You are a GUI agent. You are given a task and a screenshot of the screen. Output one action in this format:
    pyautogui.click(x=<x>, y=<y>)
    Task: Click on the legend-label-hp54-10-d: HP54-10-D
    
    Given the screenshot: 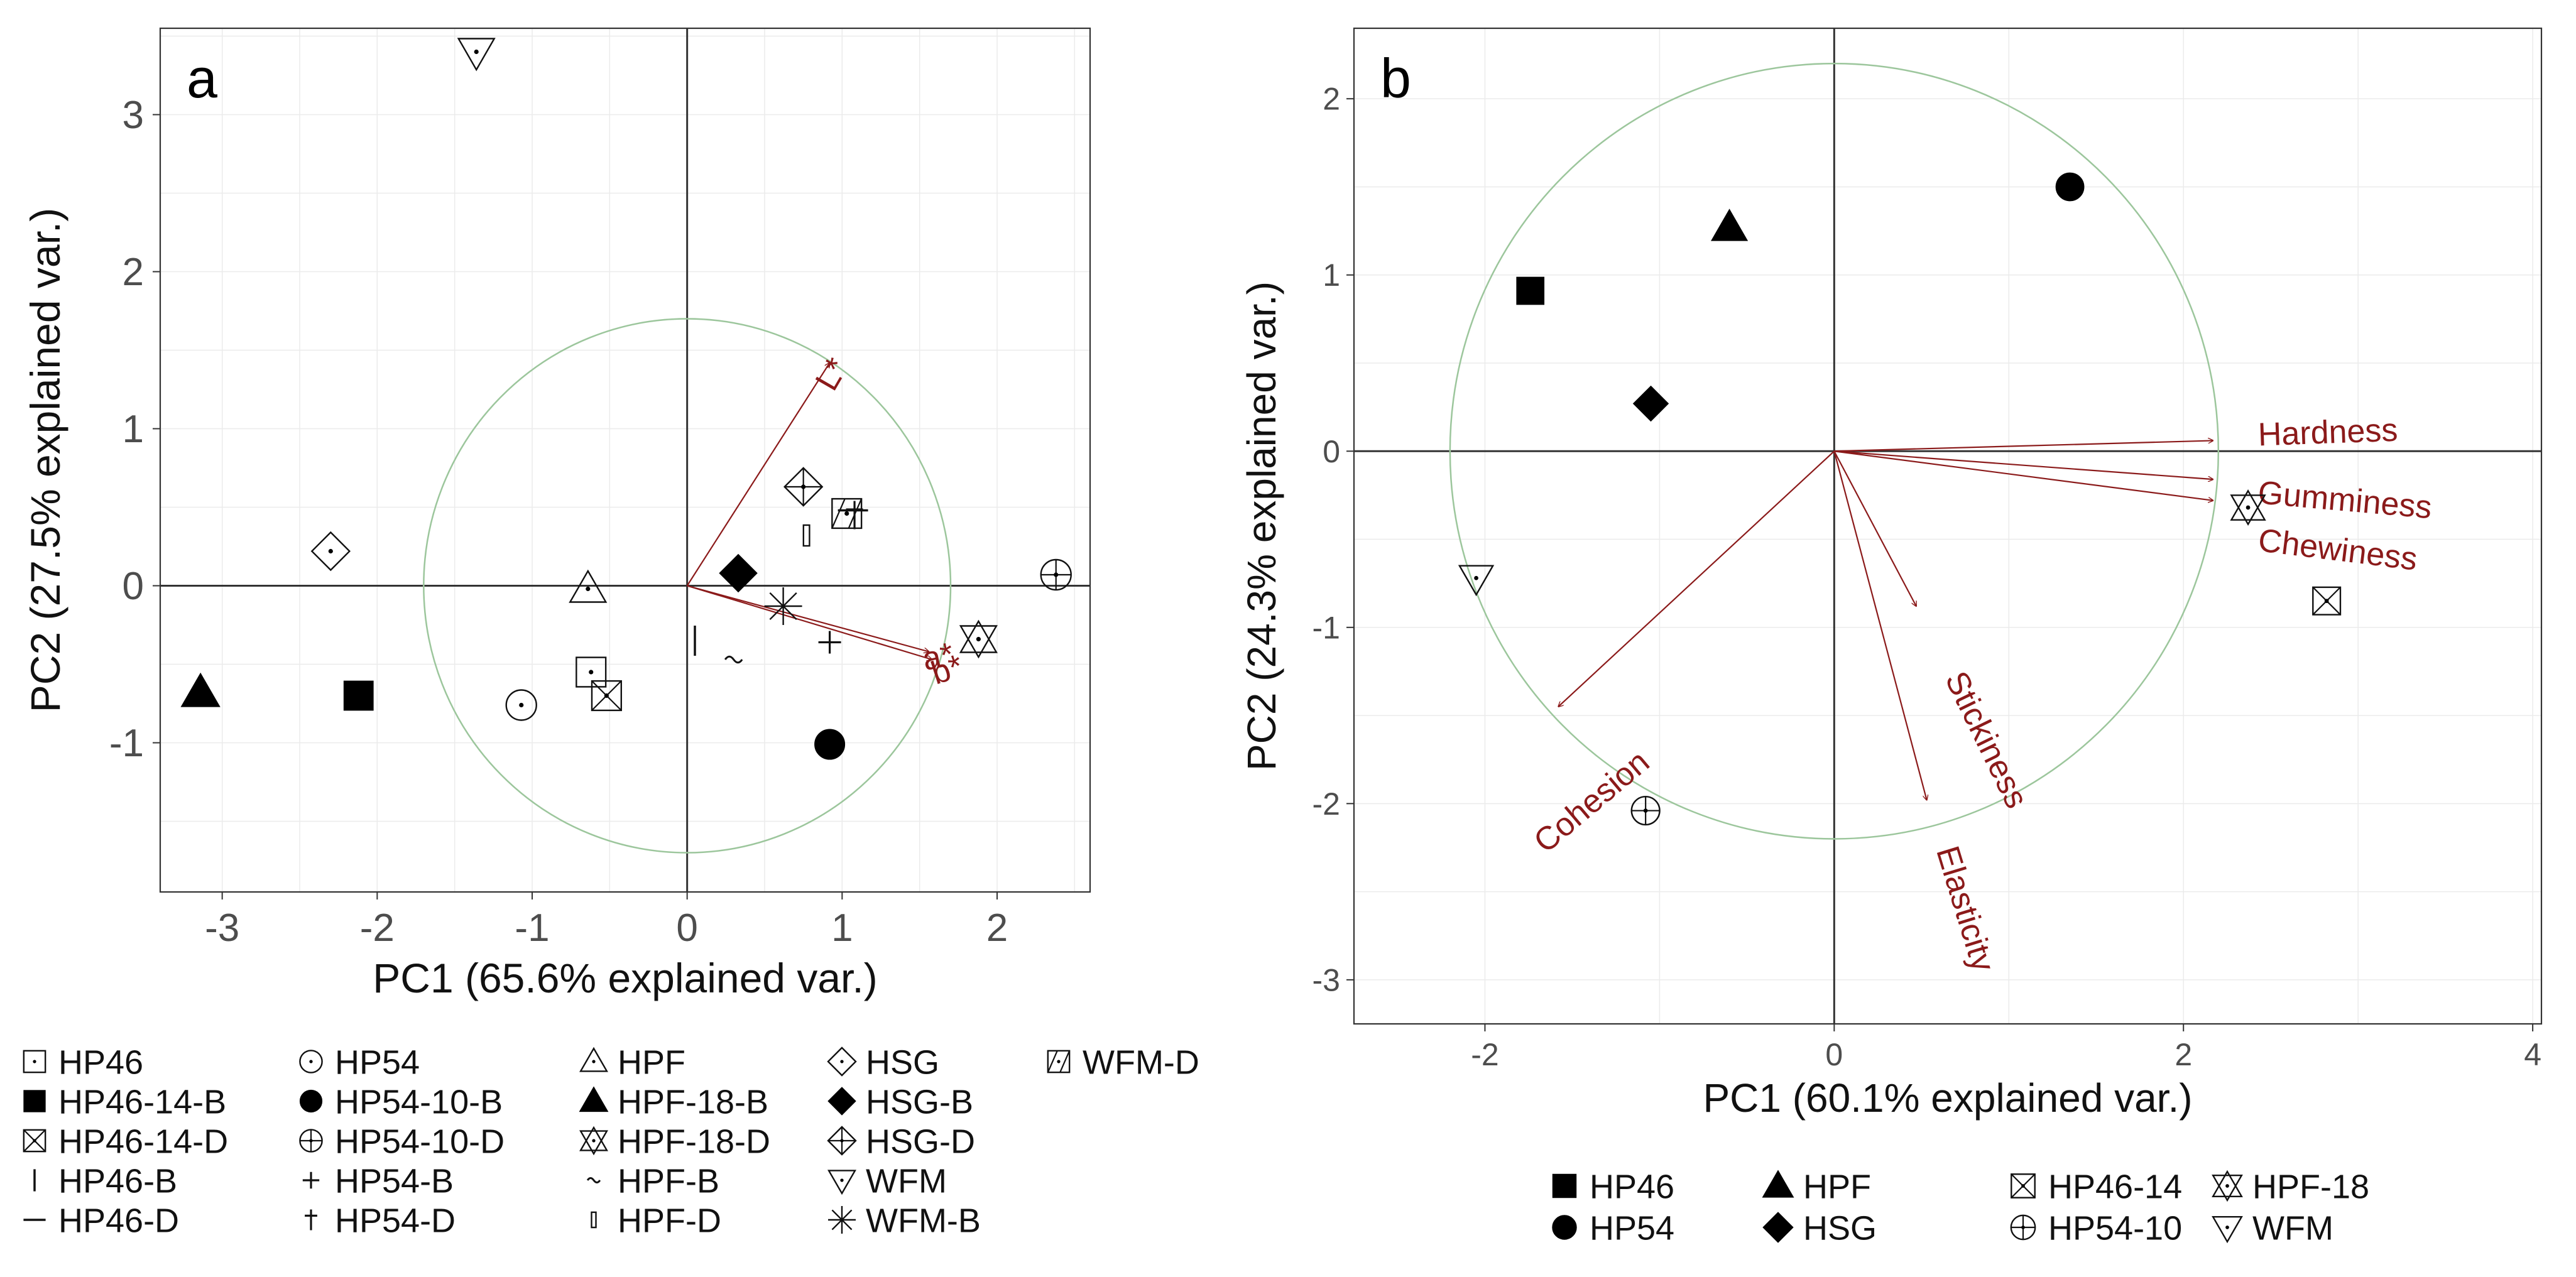 What is the action you would take?
    pyautogui.click(x=420, y=1141)
    